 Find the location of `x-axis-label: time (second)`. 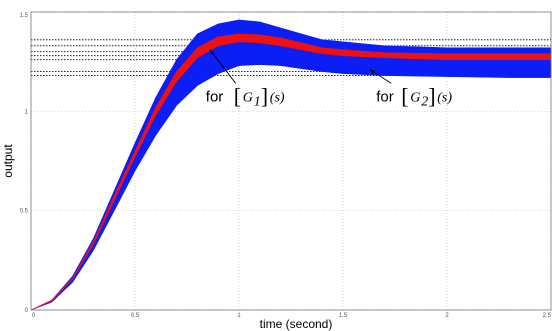

x-axis-label: time (second) is located at coordinates (296, 324).